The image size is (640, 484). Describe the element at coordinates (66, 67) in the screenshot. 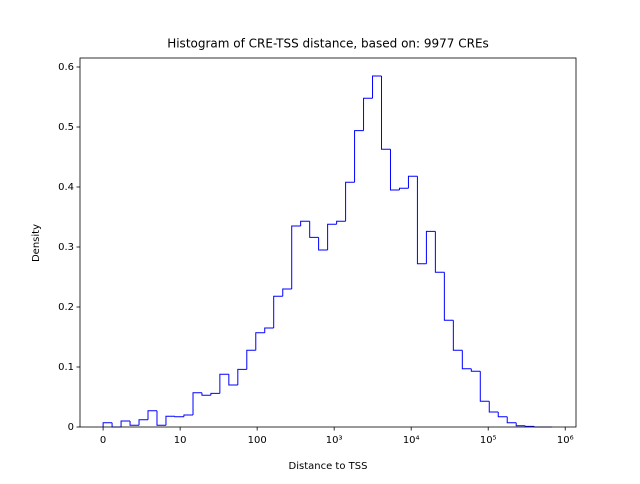

I see `y-tick-label: 0.6` at that location.